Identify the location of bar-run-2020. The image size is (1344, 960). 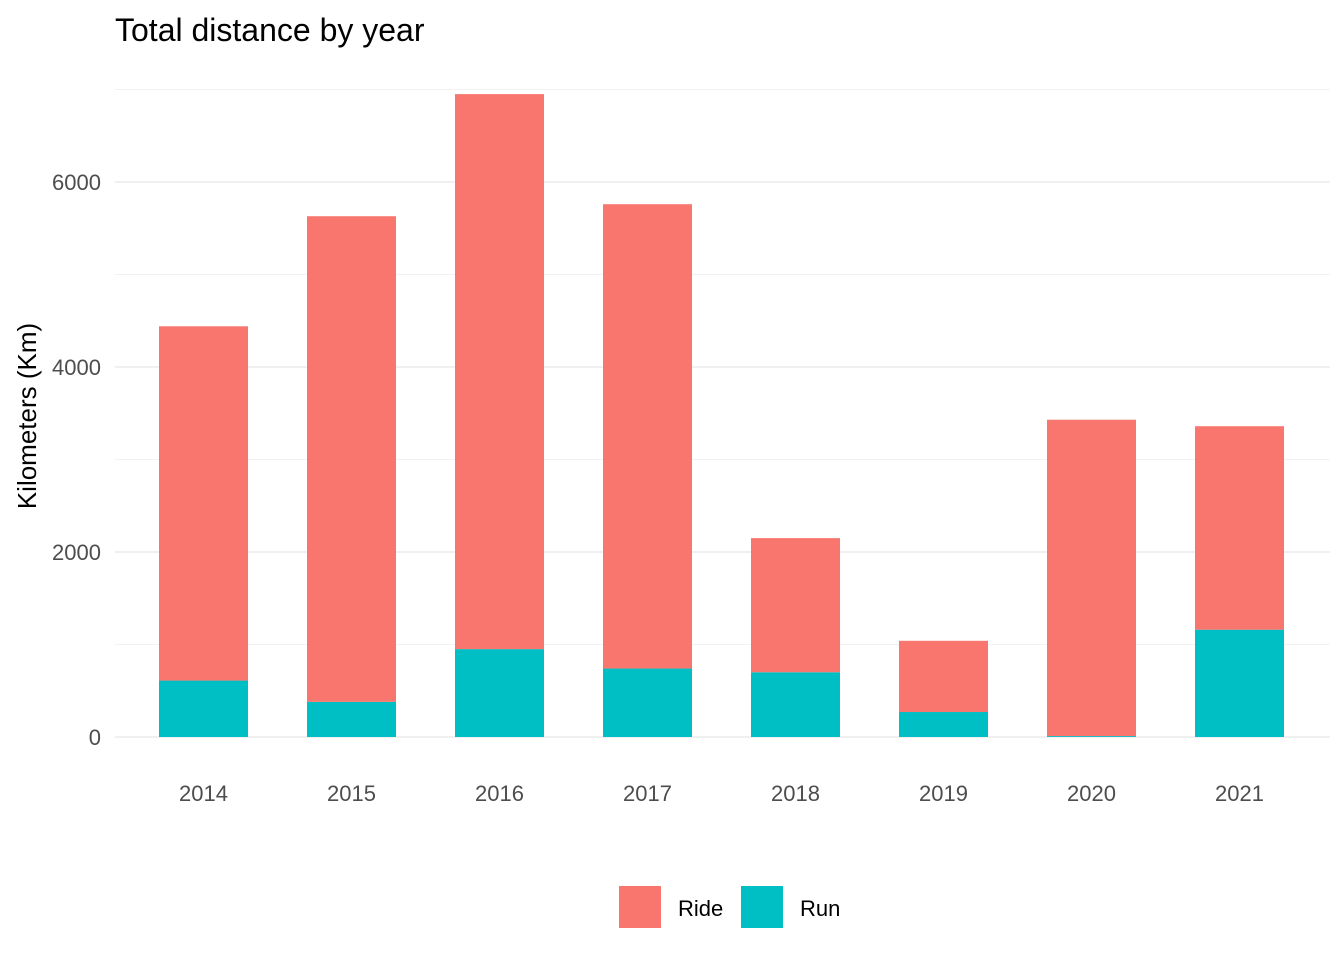
(1091, 736).